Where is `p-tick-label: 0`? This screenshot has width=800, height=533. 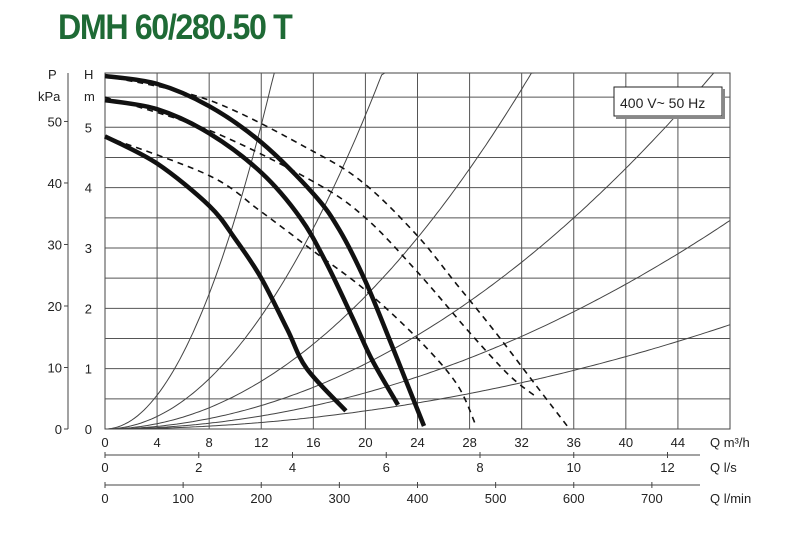 p-tick-label: 0 is located at coordinates (58, 429).